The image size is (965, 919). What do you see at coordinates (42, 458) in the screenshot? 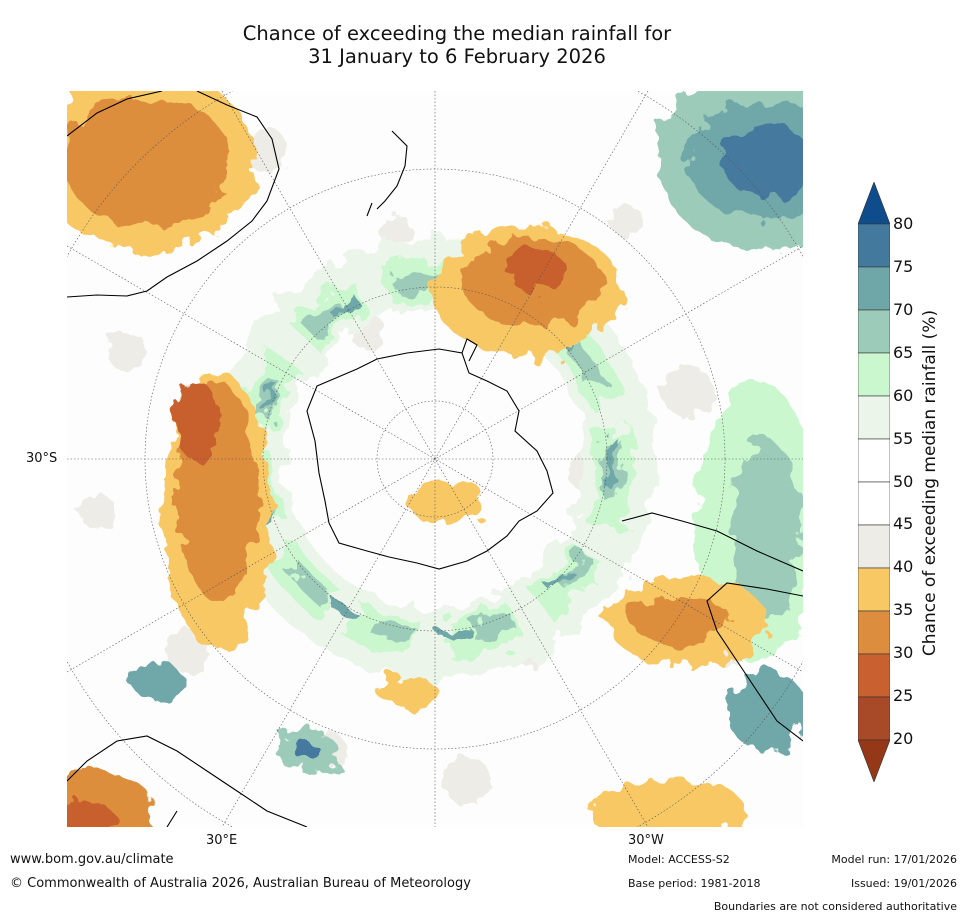
I see `lat-label-30s: 30°S` at bounding box center [42, 458].